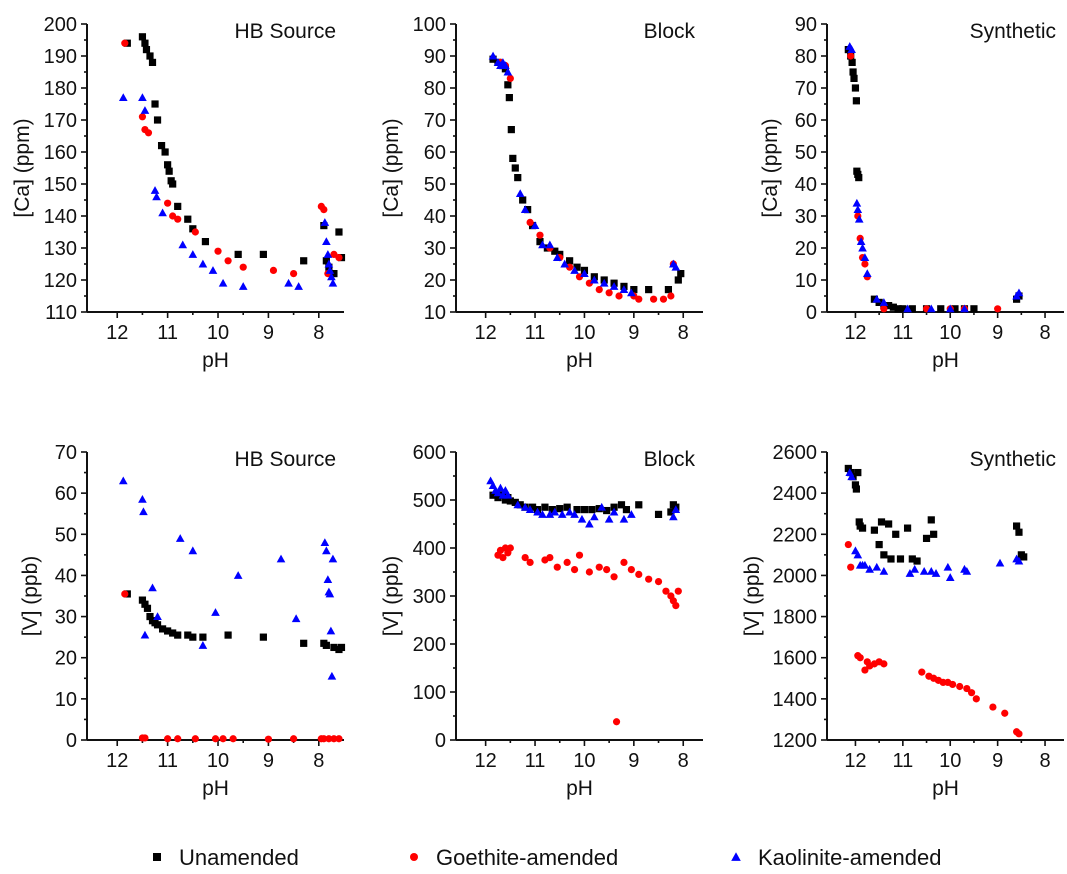  I want to click on y-tick-label: 2000, so click(795, 576).